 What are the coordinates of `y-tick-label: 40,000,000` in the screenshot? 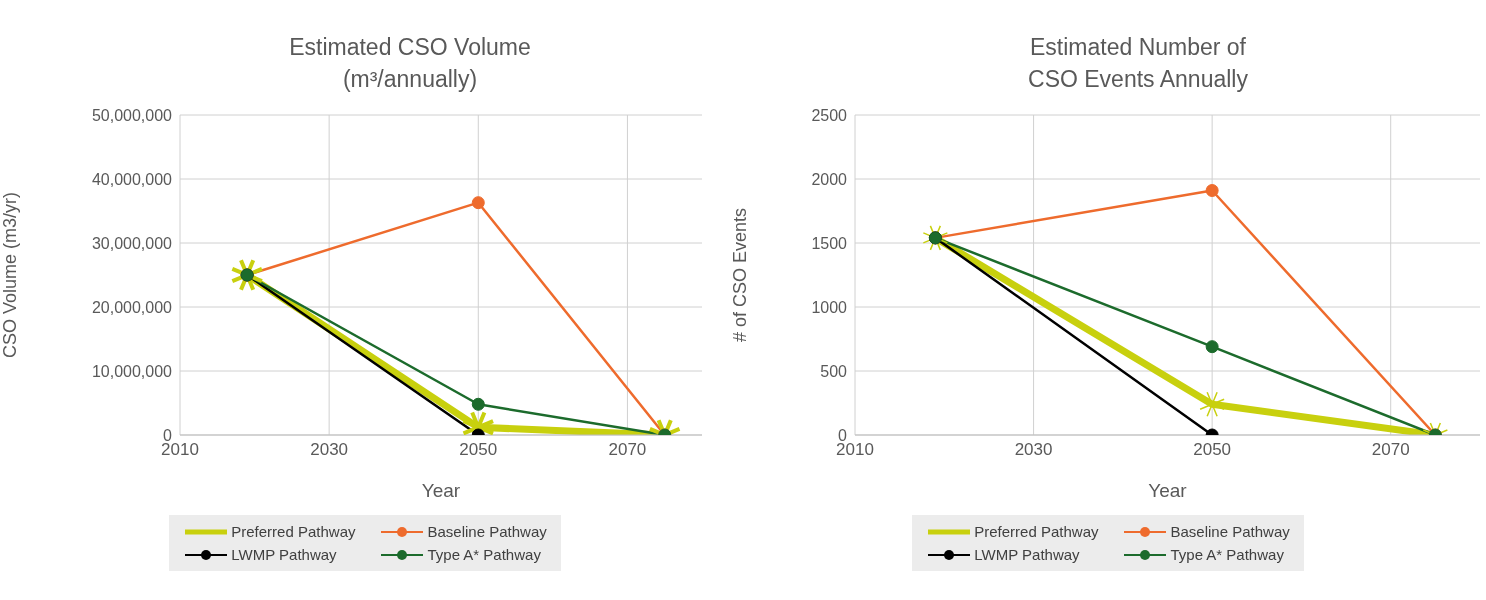 It's located at (132, 179).